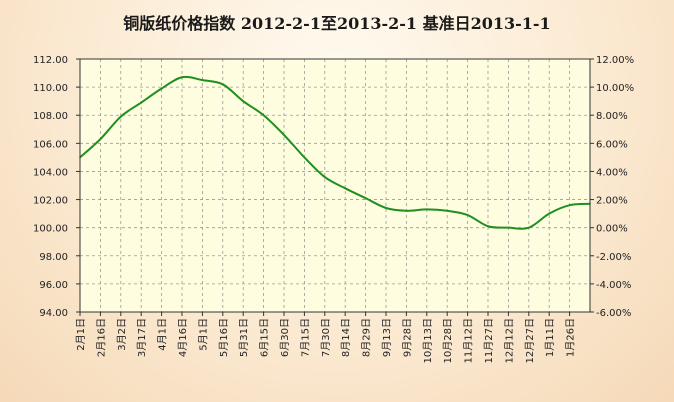 Image resolution: width=674 pixels, height=402 pixels. Describe the element at coordinates (612, 229) in the screenshot. I see `y-right-tick-label: 0.00%` at that location.